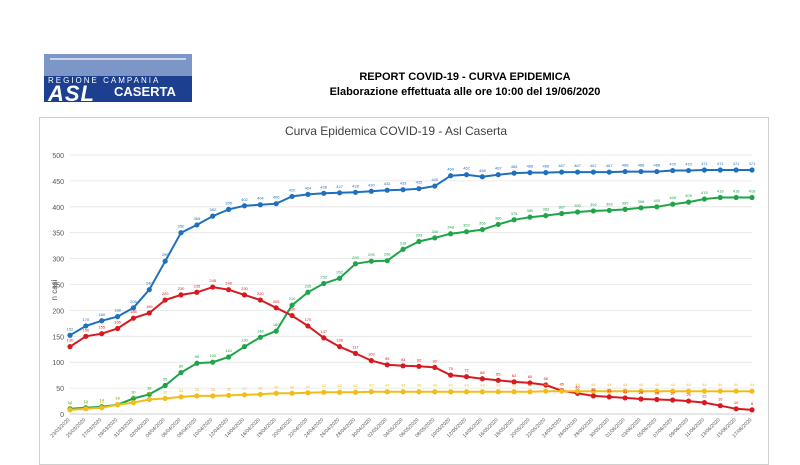 The width and height of the screenshot is (800, 465). Describe the element at coordinates (450, 227) in the screenshot. I see `data-label-green: 348` at that location.